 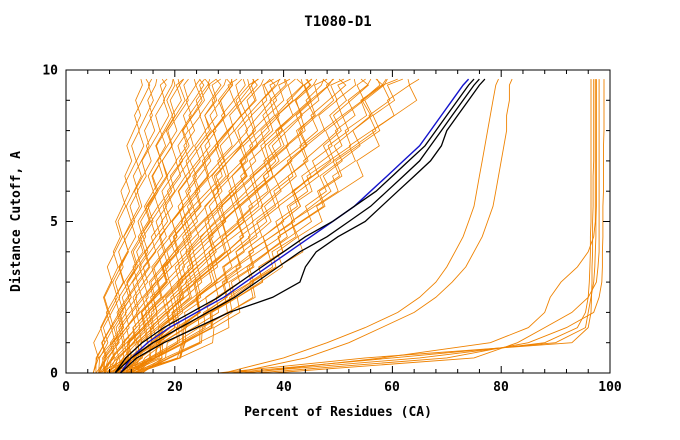 What do you see at coordinates (50, 71) in the screenshot?
I see `y-tick-label: 10` at bounding box center [50, 71].